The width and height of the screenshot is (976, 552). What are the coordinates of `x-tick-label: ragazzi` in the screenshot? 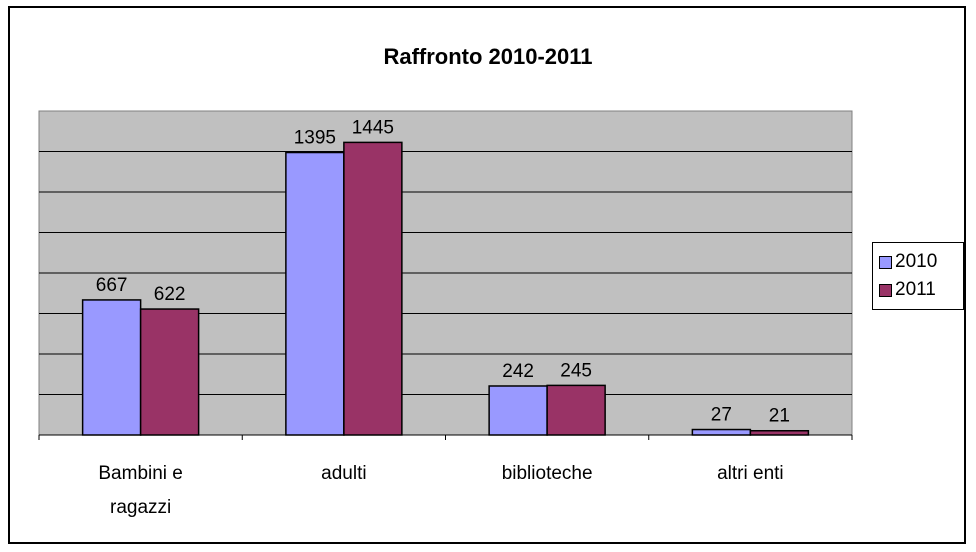 It's located at (140, 507).